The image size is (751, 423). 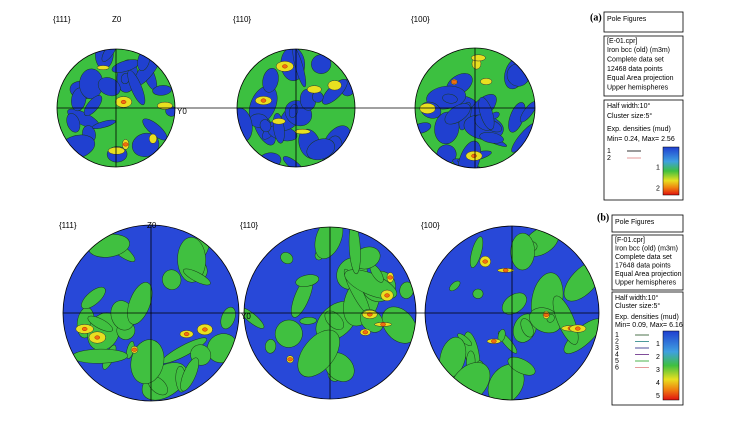 What do you see at coordinates (246, 316) in the screenshot?
I see `y-label: Y0` at bounding box center [246, 316].